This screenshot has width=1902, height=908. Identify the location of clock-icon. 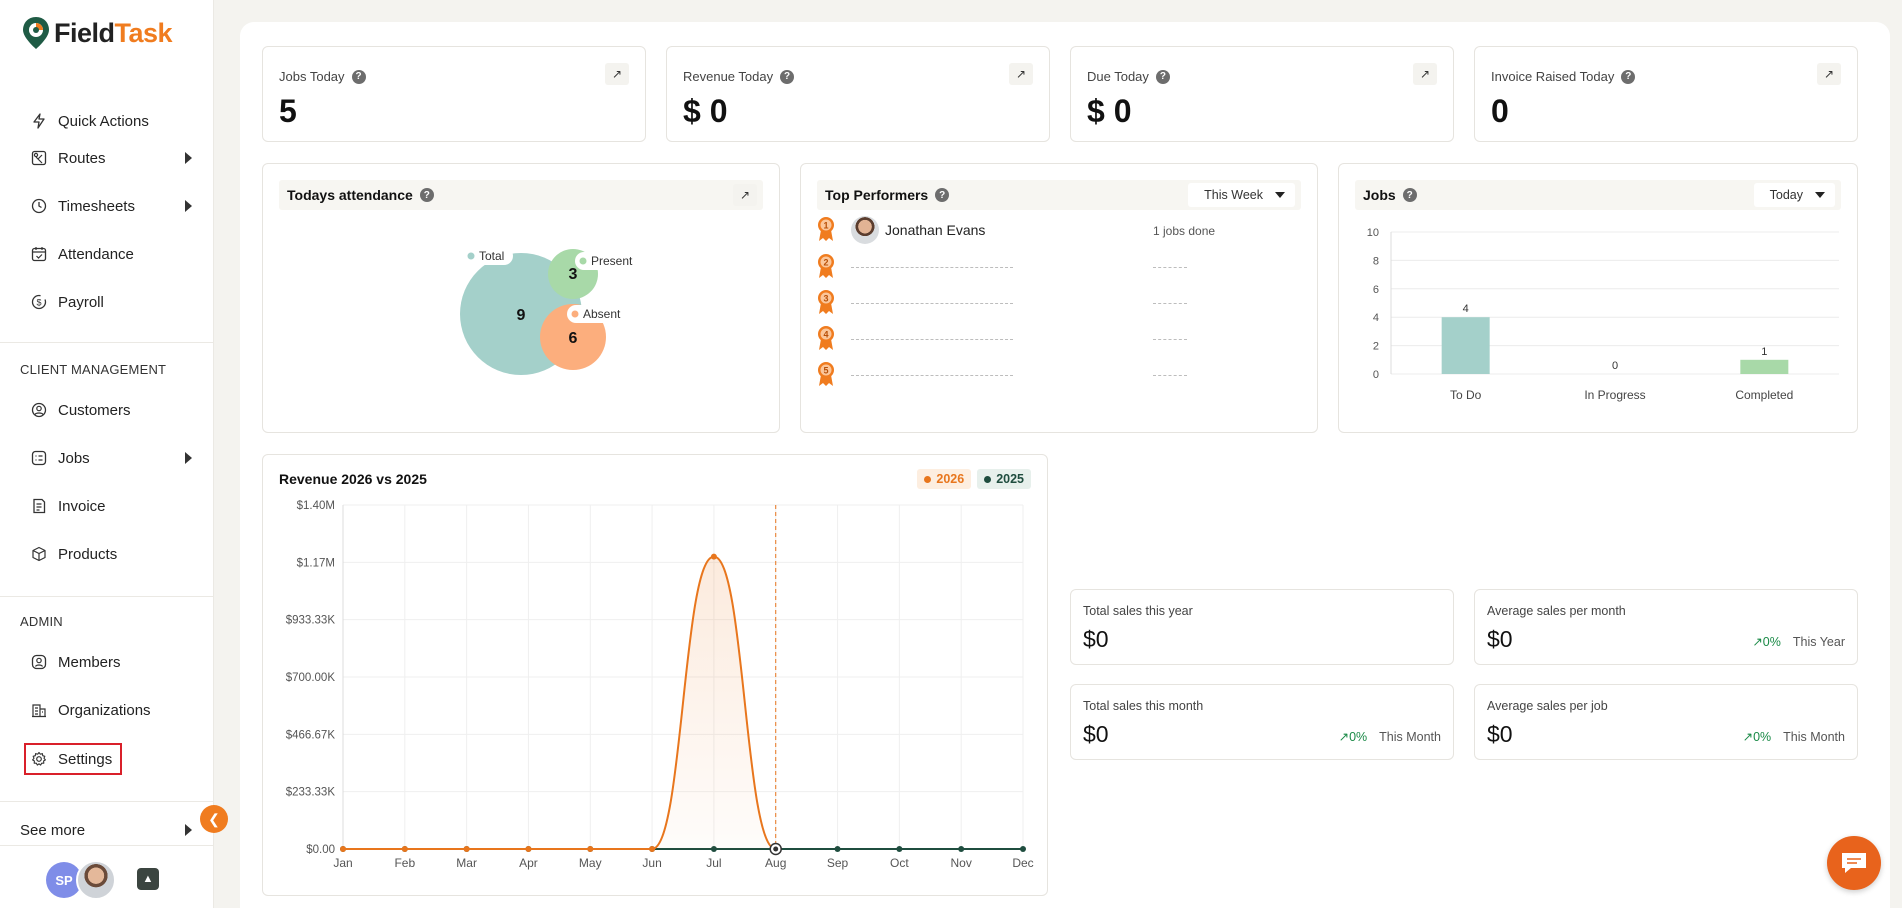
(39, 206).